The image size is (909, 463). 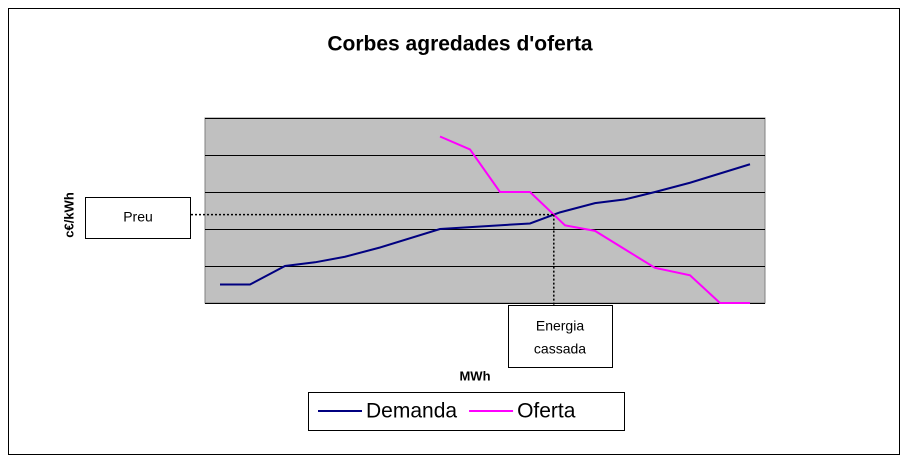 I want to click on price-label: Preu, so click(x=138, y=217).